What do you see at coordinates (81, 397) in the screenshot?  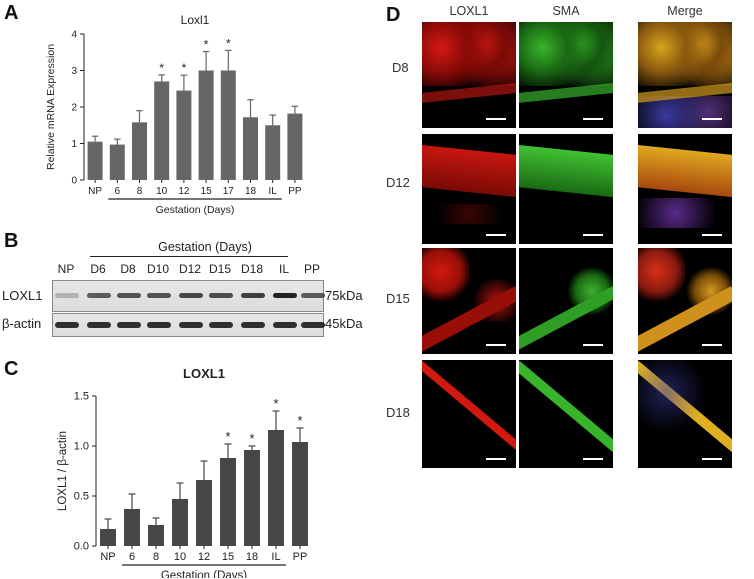 I see `y-tick-label: 1.5` at bounding box center [81, 397].